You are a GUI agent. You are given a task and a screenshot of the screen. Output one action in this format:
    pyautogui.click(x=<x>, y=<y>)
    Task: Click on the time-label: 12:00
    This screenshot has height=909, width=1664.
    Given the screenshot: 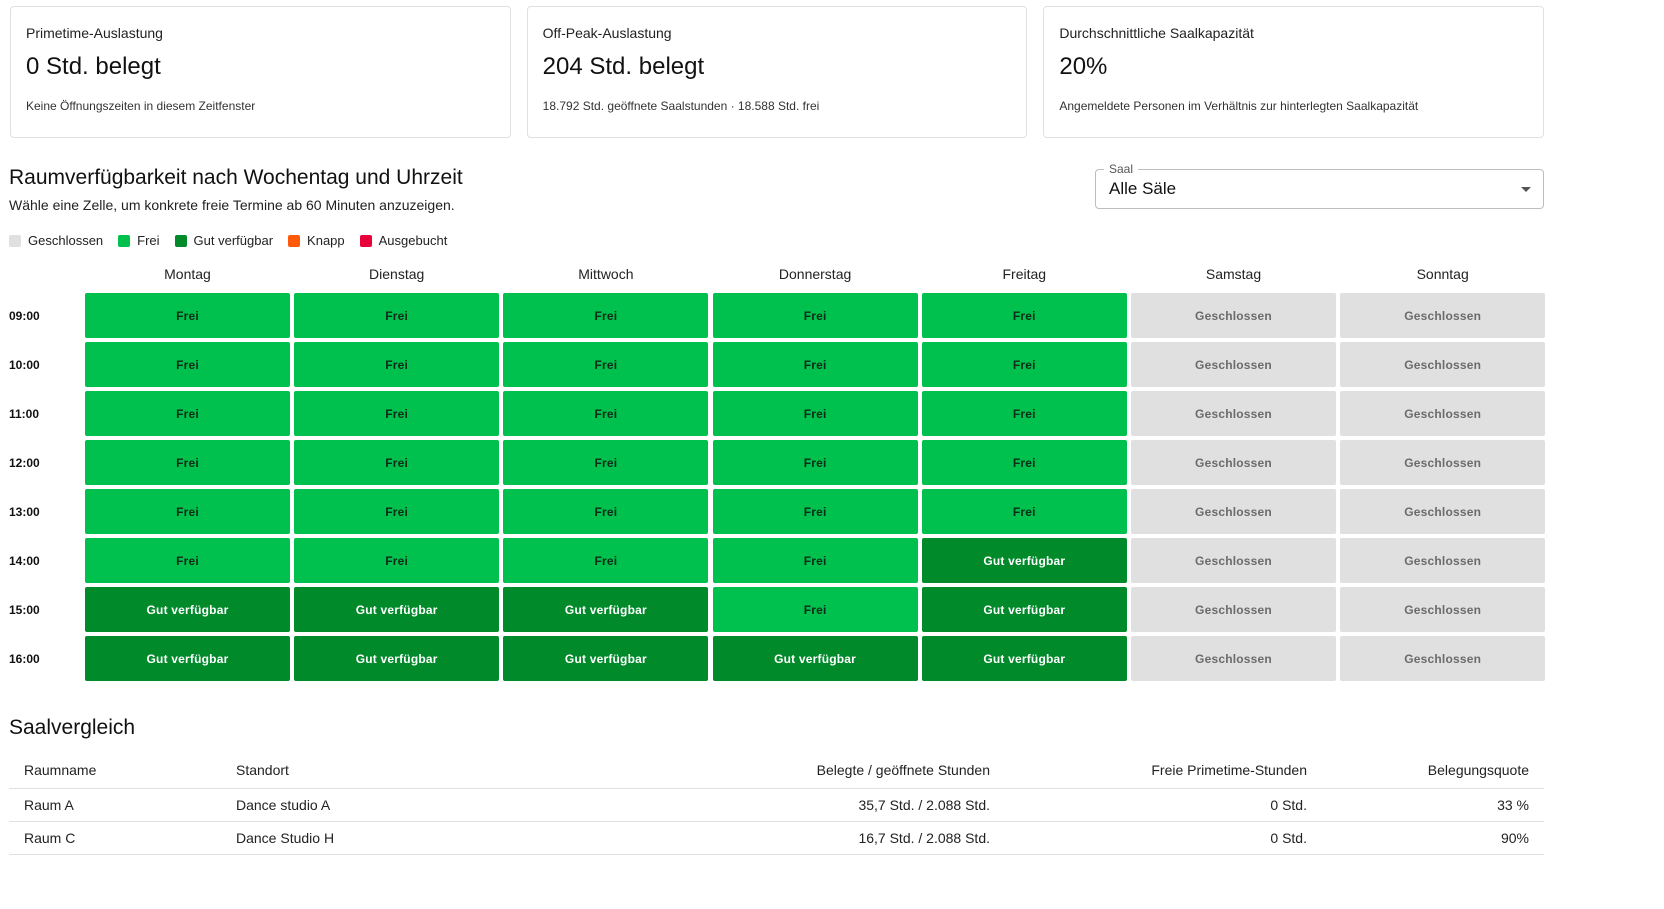 What is the action you would take?
    pyautogui.click(x=24, y=463)
    